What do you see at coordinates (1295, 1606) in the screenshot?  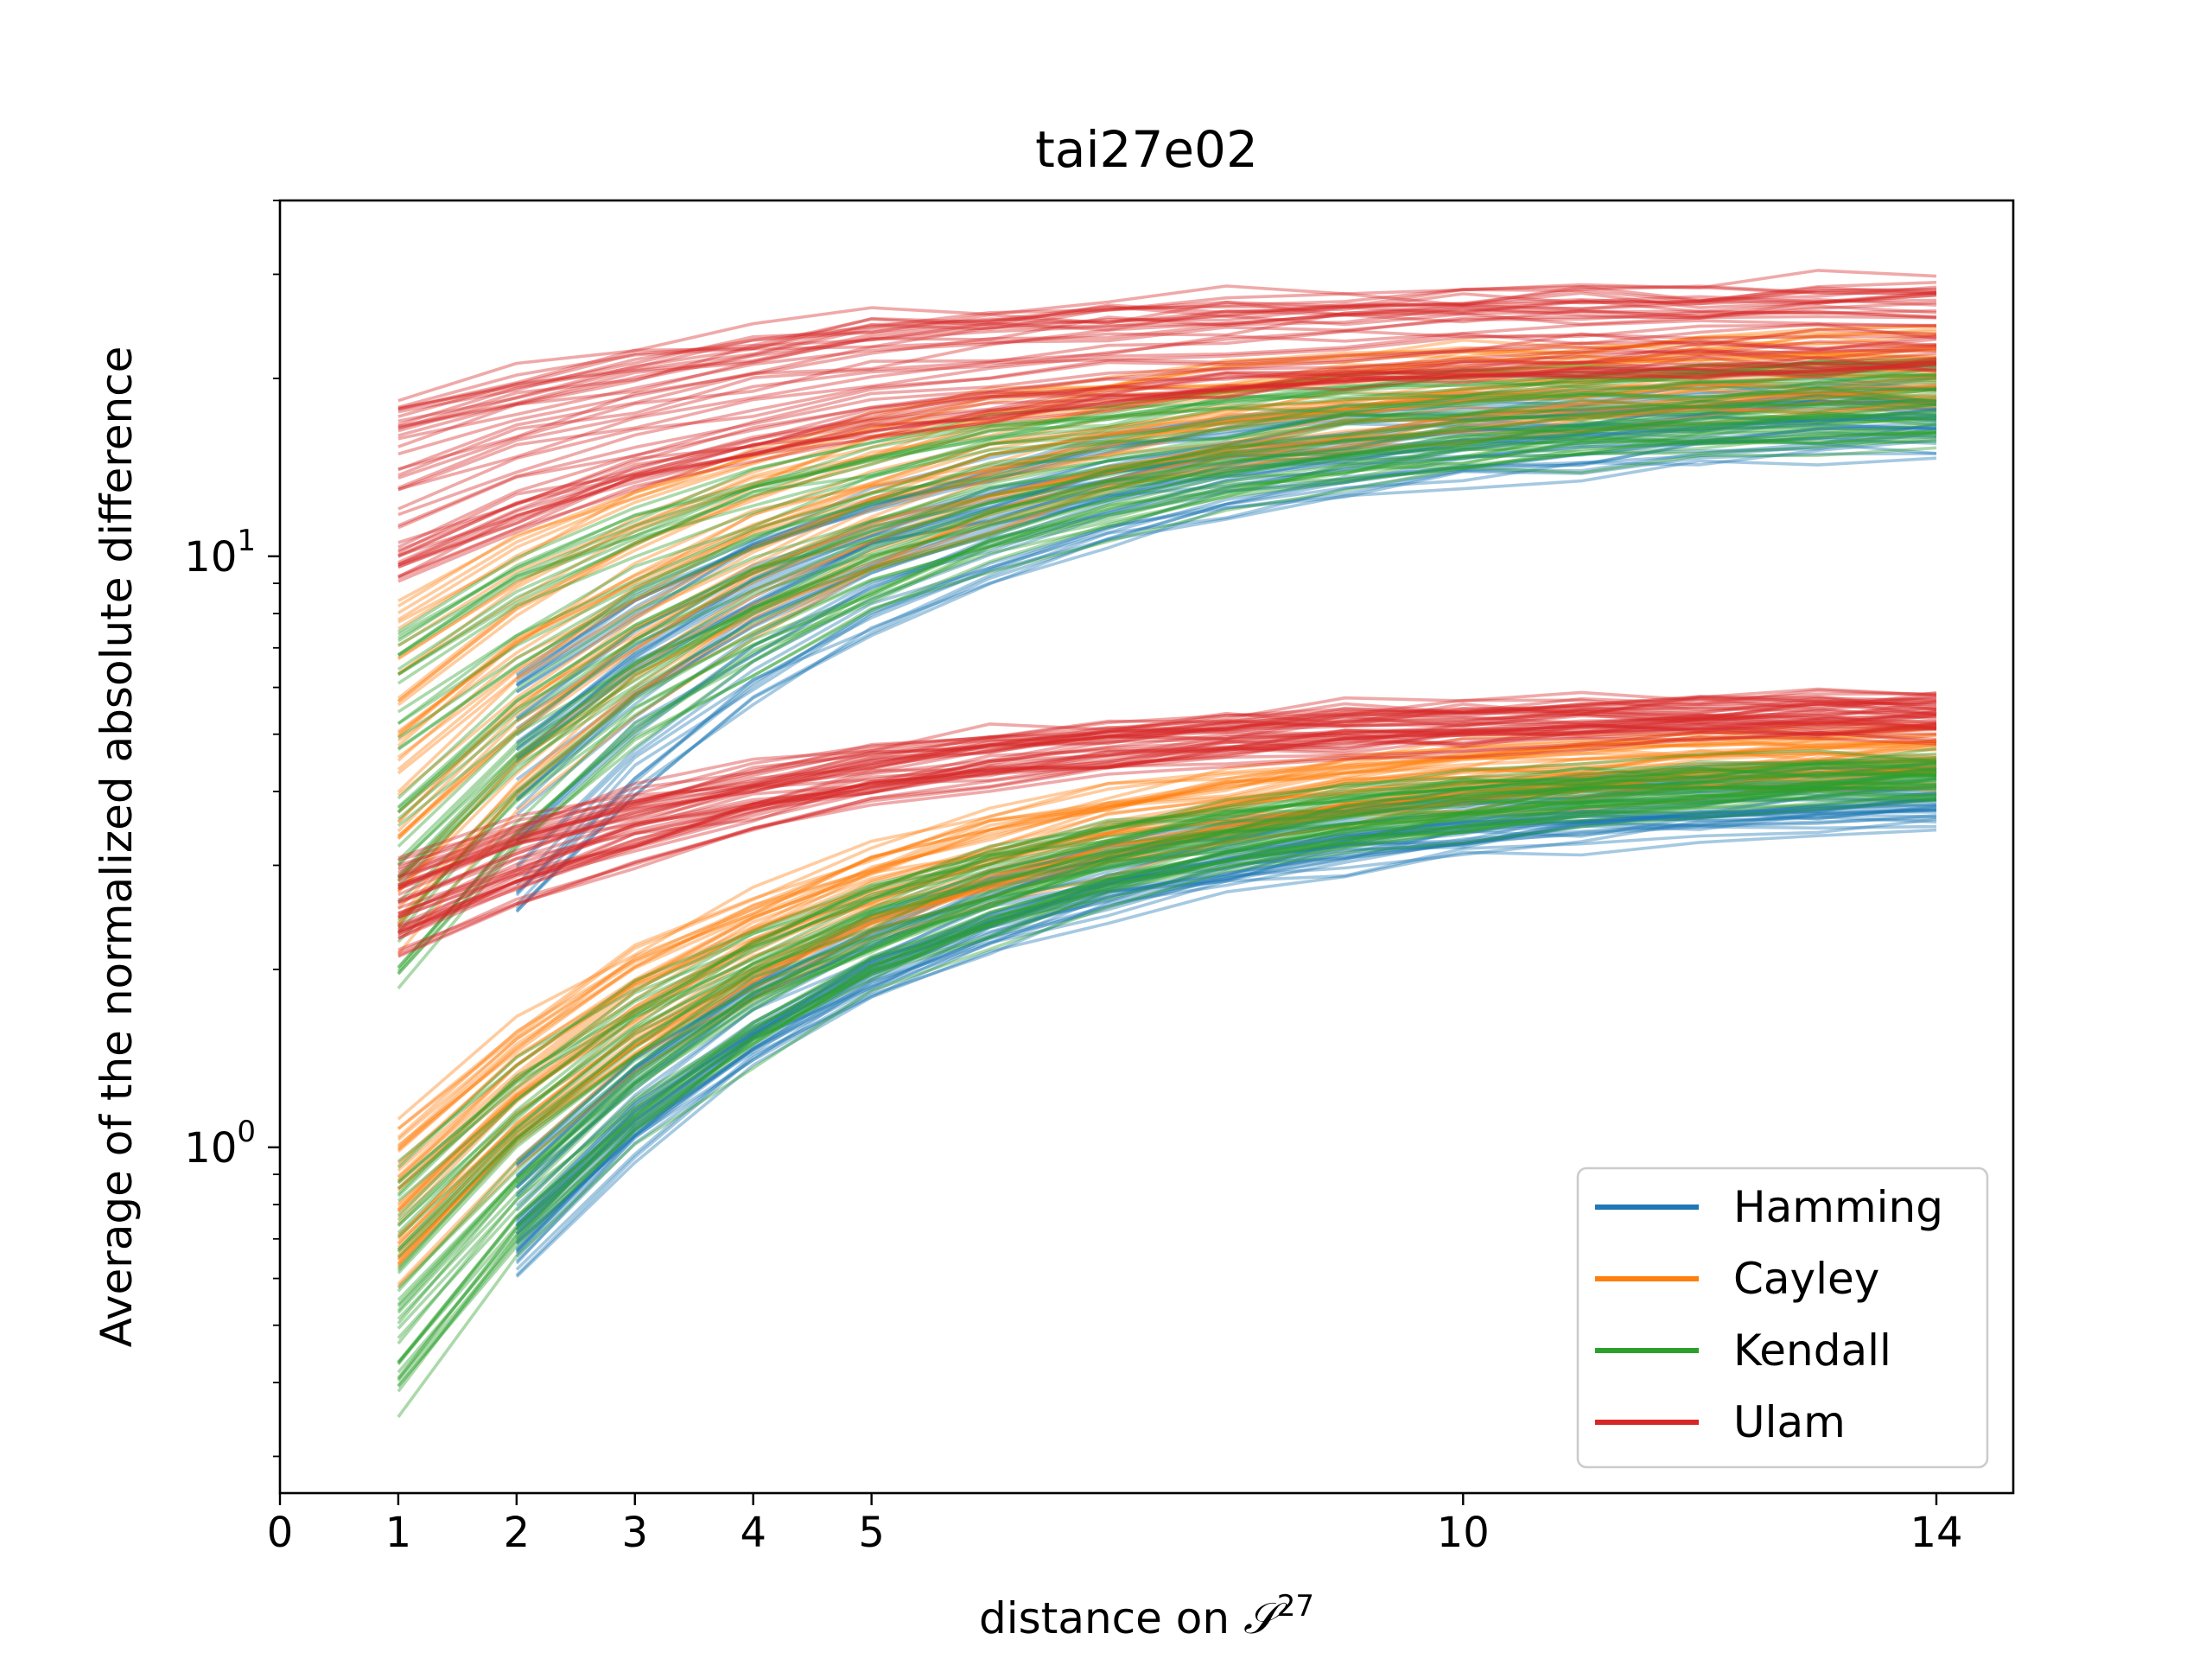 I see `x-axis-label-sup: 27` at bounding box center [1295, 1606].